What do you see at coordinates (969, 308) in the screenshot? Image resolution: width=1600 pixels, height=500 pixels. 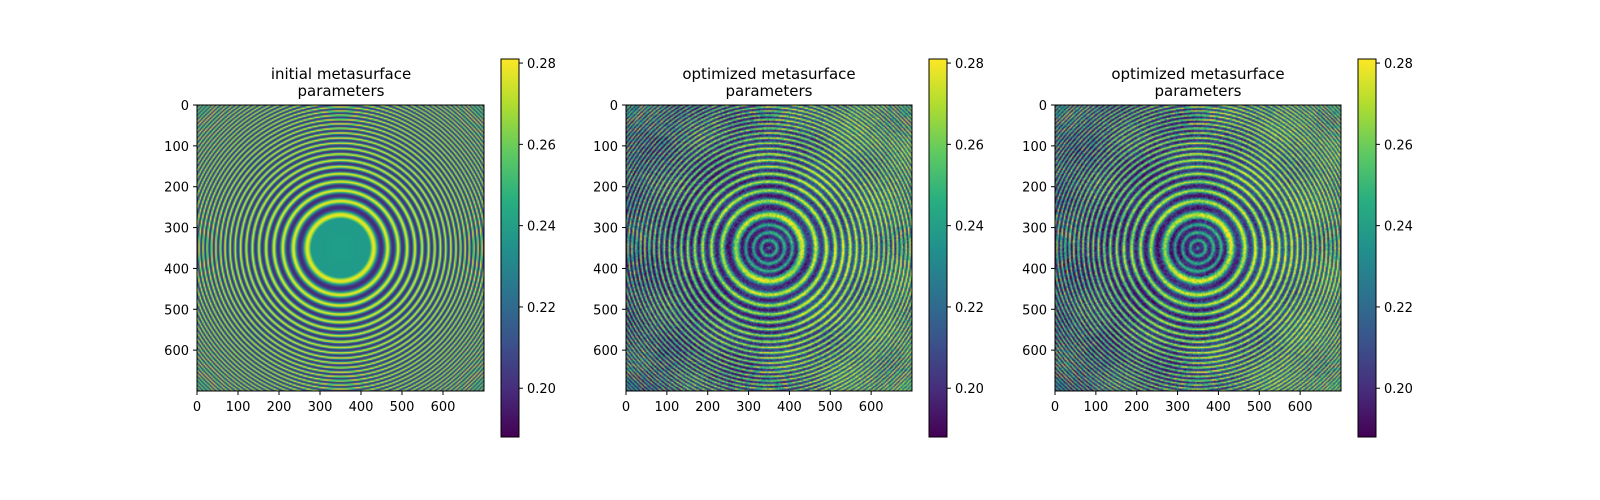 I see `panel-2-colorbar-tick-label: 0.22` at bounding box center [969, 308].